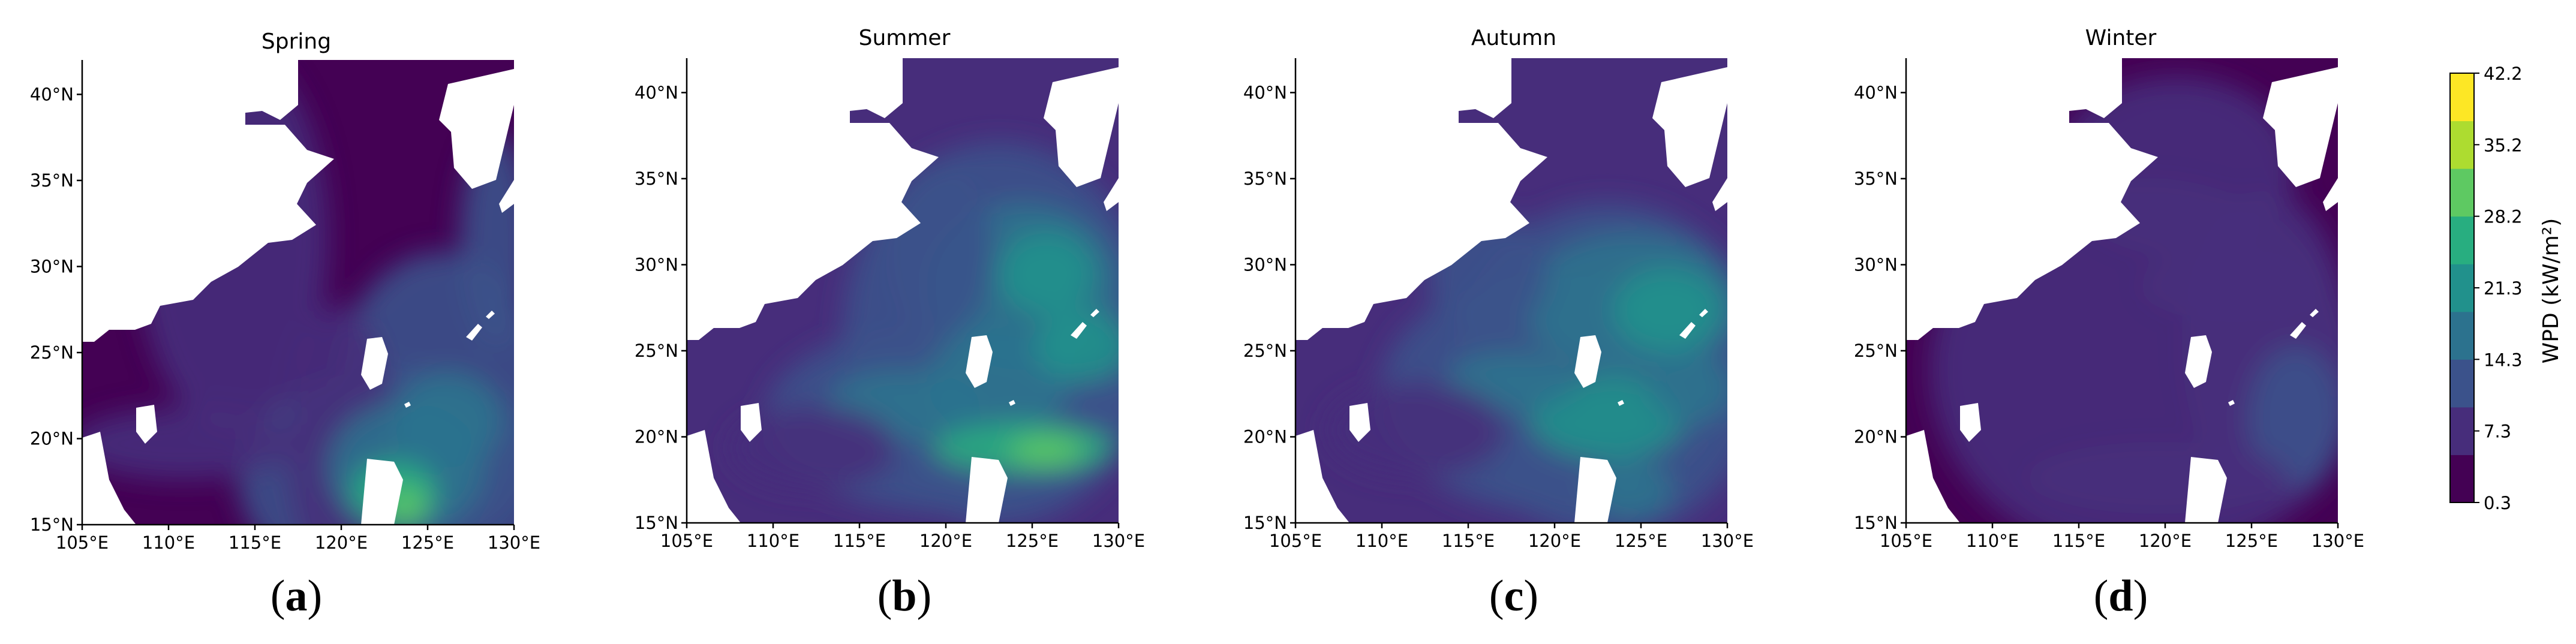  What do you see at coordinates (296, 41) in the screenshot?
I see `panel-title-spring: Spring` at bounding box center [296, 41].